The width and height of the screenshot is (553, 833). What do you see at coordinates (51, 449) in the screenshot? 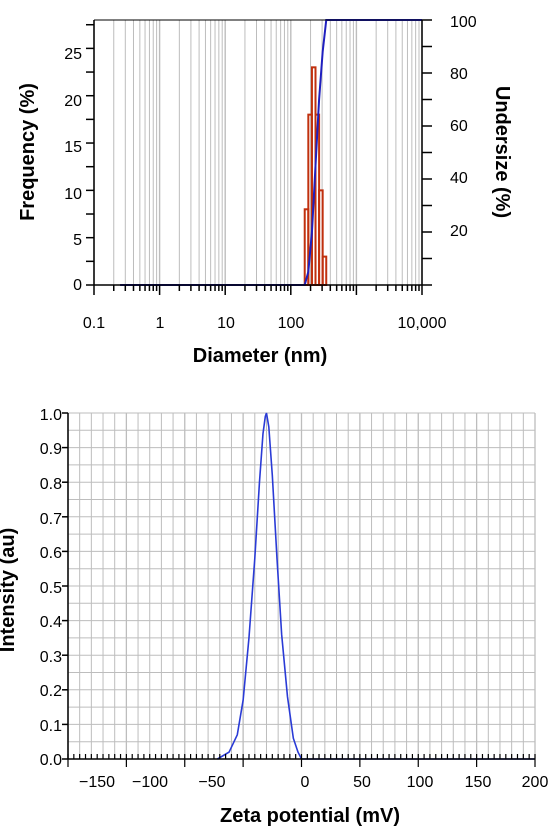
I see `y-tick-label: 0.9` at bounding box center [51, 449].